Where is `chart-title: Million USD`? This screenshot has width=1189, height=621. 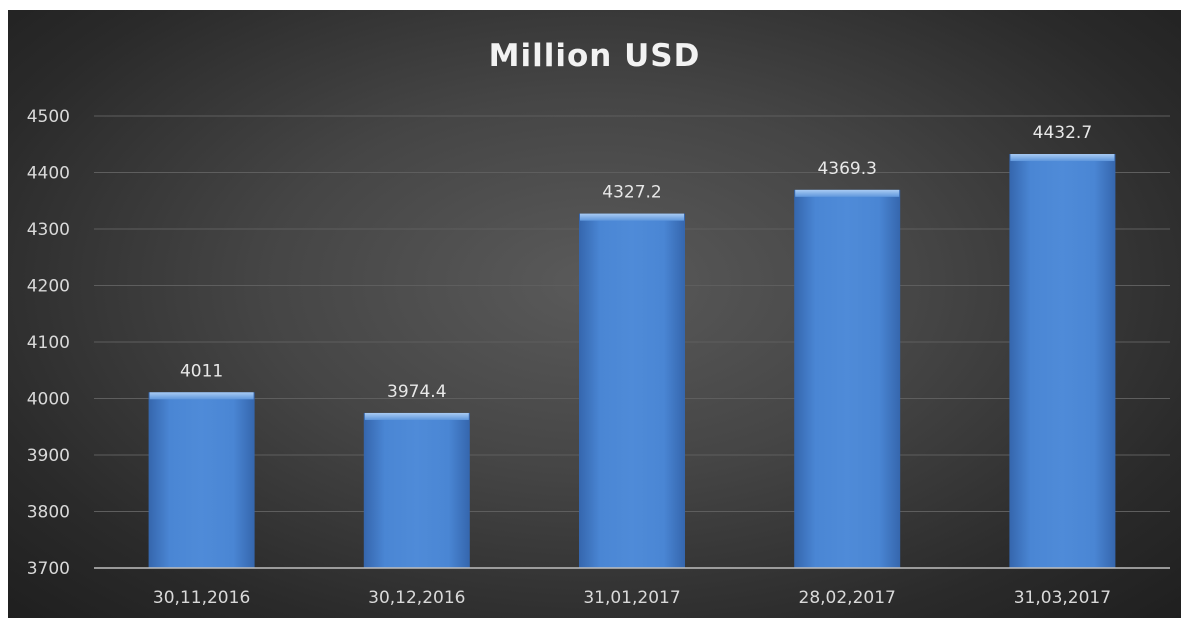
chart-title: Million USD is located at coordinates (594, 56).